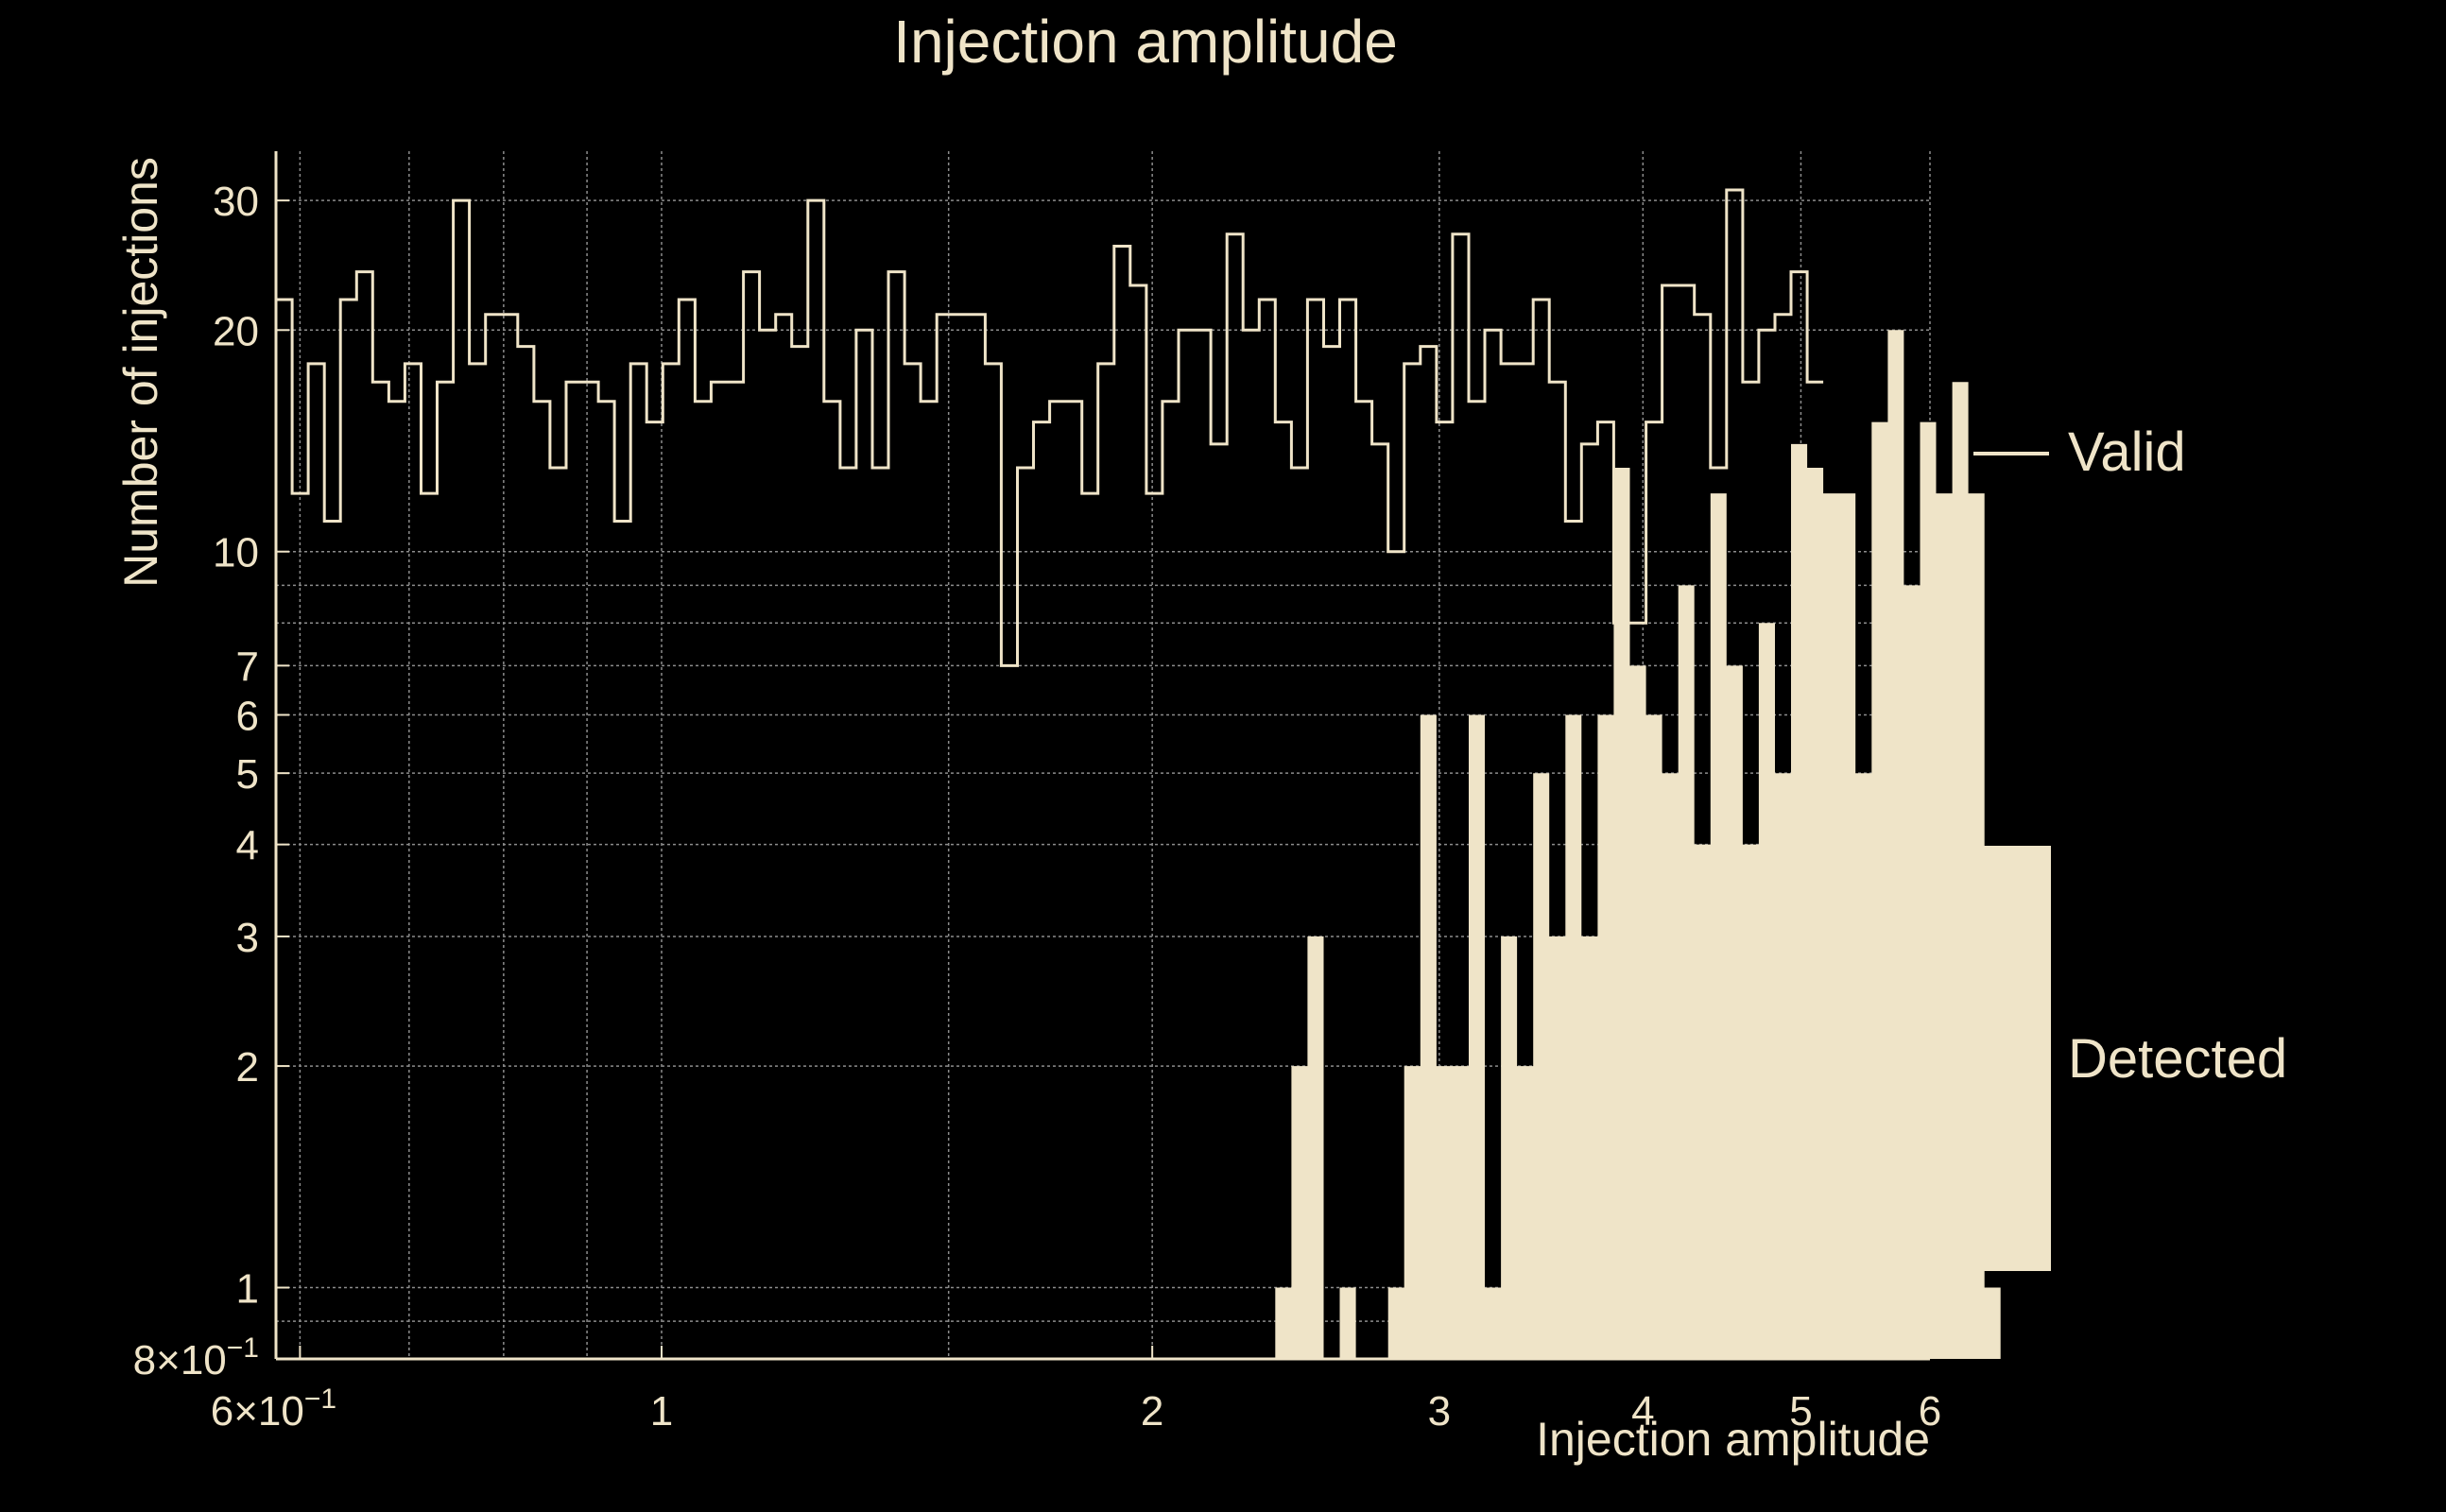 Image resolution: width=2446 pixels, height=1512 pixels. What do you see at coordinates (1733, 1439) in the screenshot?
I see `x-axis-label: Injection amplitude` at bounding box center [1733, 1439].